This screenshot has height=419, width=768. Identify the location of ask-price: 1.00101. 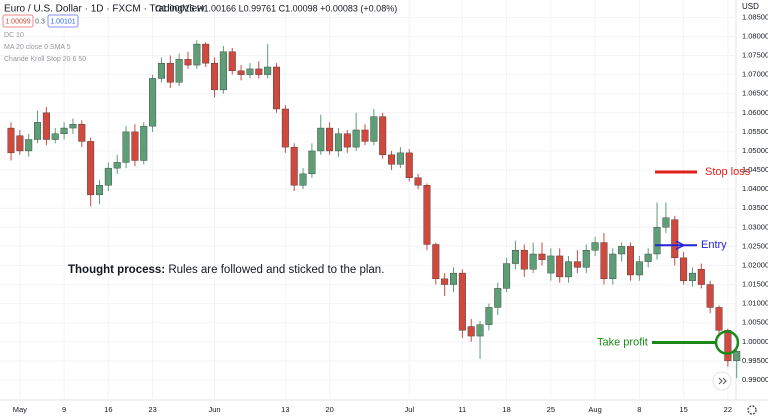
(62, 21).